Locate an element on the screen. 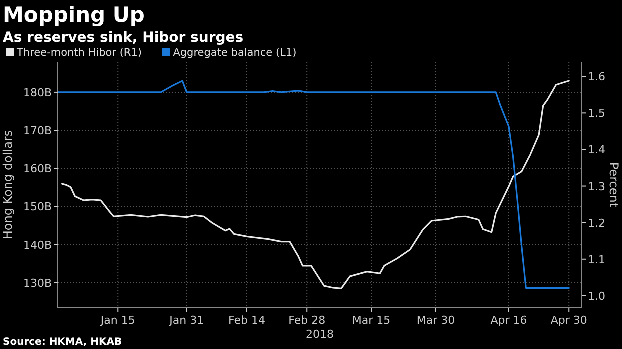 The height and width of the screenshot is (349, 622). y-tick-label: 130B is located at coordinates (37, 283).